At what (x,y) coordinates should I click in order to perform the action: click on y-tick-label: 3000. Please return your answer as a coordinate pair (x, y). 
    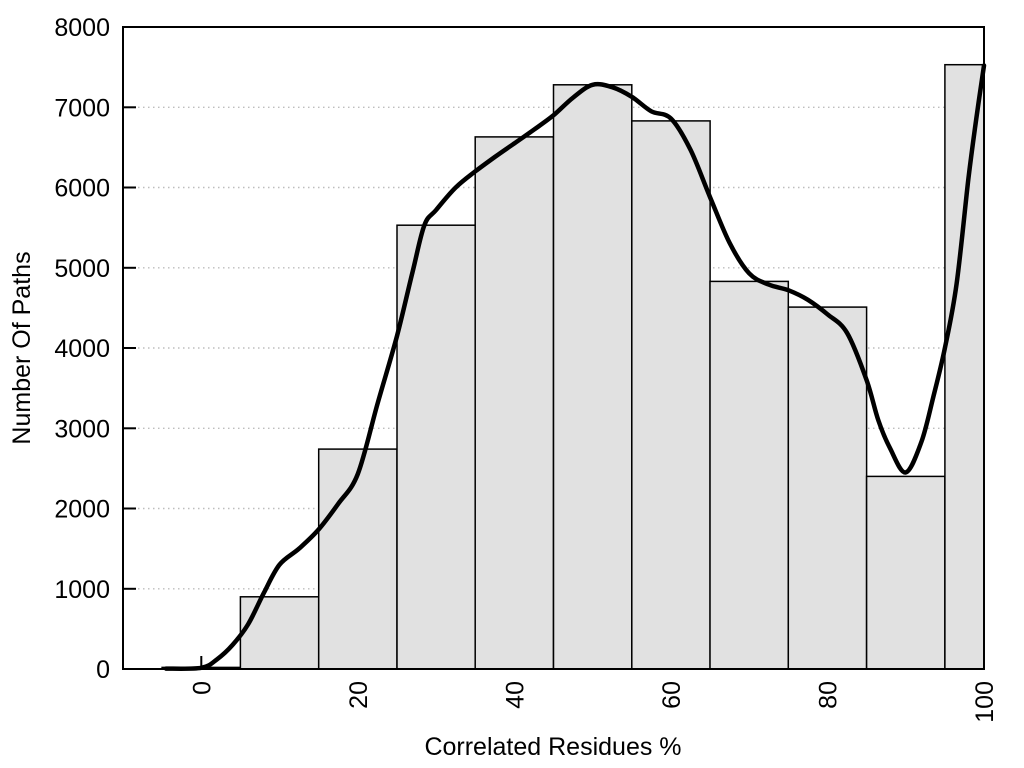
    Looking at the image, I should click on (82, 429).